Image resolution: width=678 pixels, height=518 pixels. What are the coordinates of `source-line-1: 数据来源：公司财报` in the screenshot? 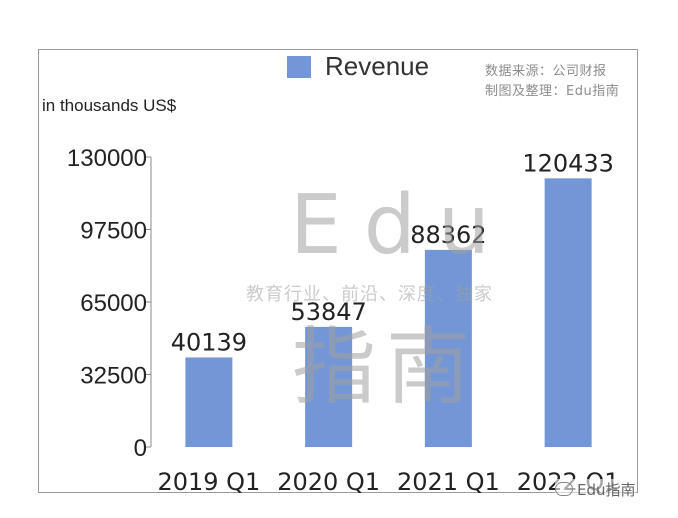 It's located at (546, 71).